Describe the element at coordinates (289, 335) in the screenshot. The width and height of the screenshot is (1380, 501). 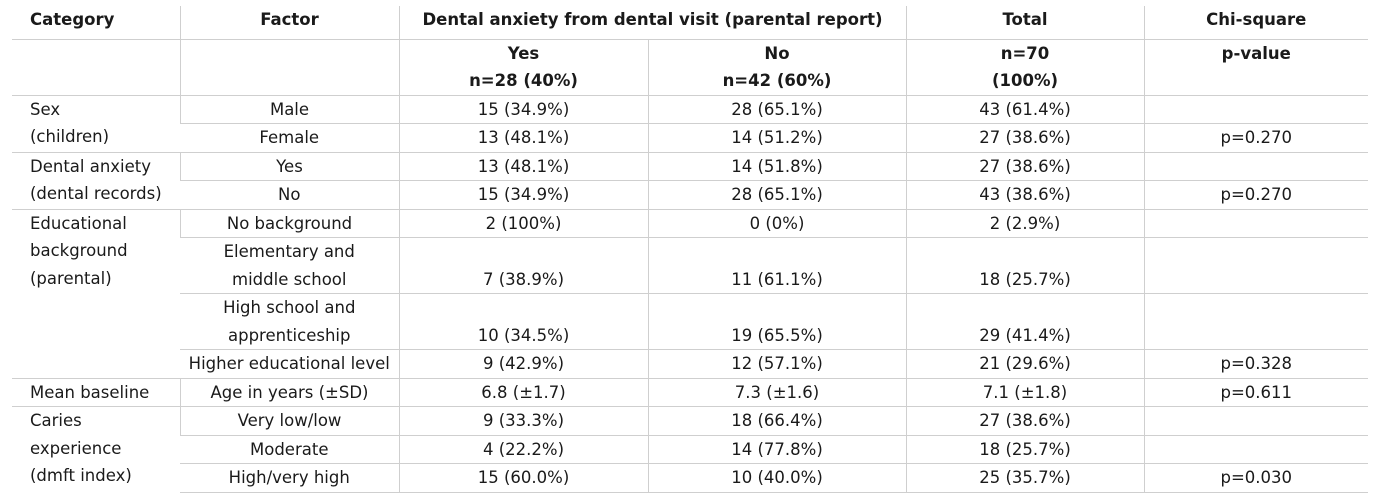
I see `factor-line2: apprenticeship` at that location.